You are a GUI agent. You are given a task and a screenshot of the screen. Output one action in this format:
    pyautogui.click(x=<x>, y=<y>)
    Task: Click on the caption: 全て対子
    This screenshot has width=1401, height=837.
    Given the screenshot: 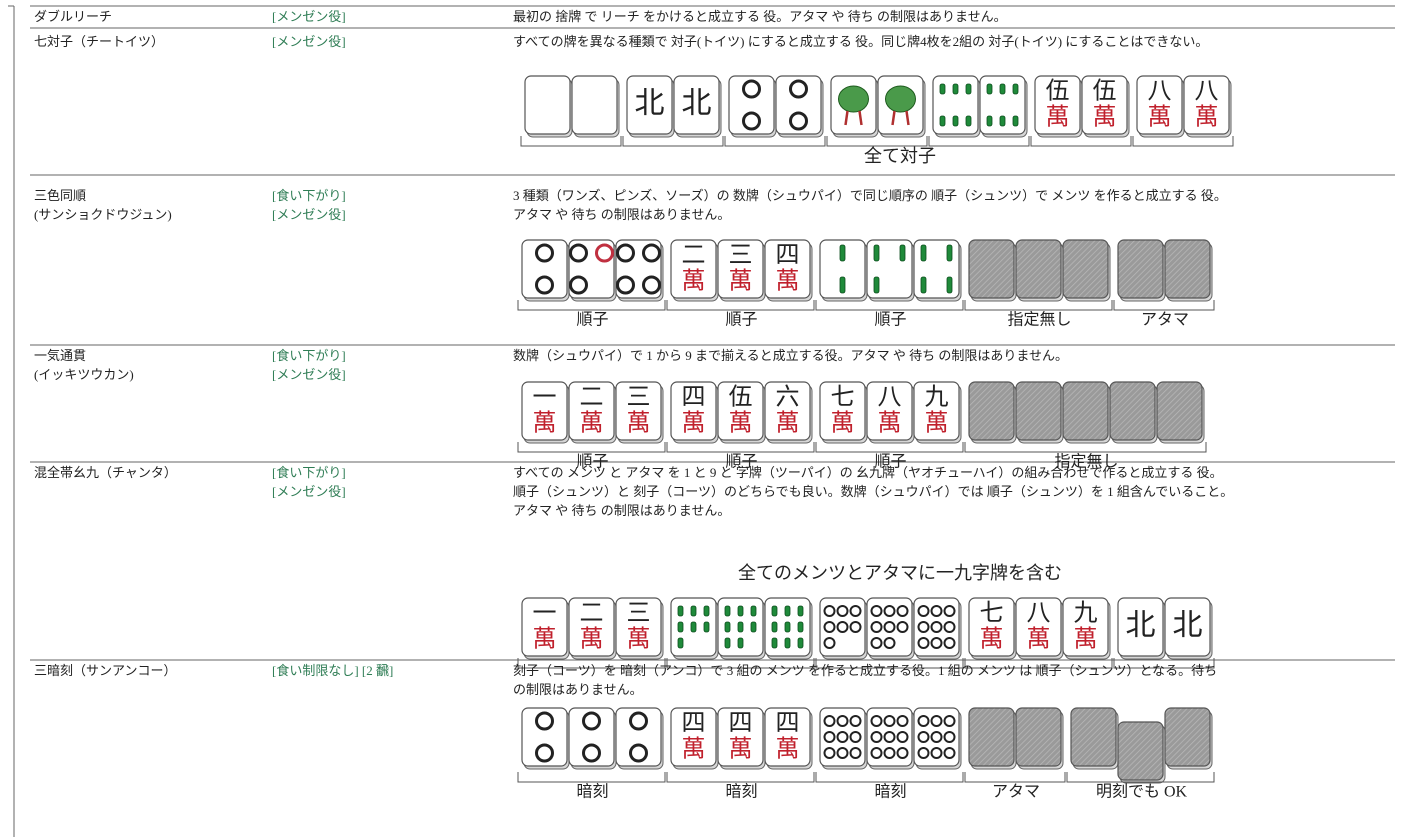 What is the action you would take?
    pyautogui.click(x=900, y=156)
    